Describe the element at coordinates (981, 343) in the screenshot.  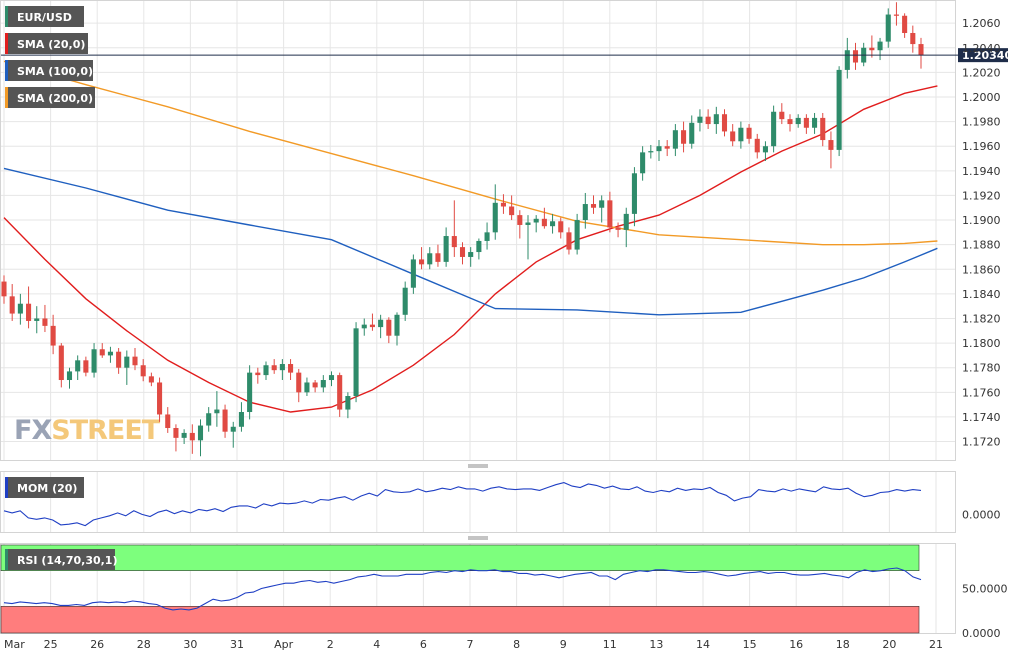
I see `price-tick-label: 1.1800` at that location.